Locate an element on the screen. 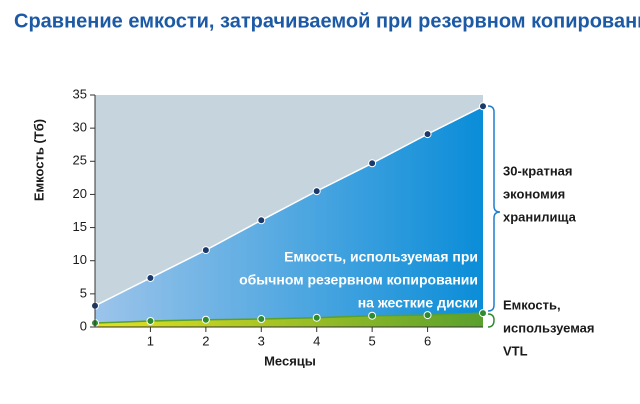 The height and width of the screenshot is (404, 640). vtl-label: используемая is located at coordinates (548, 327).